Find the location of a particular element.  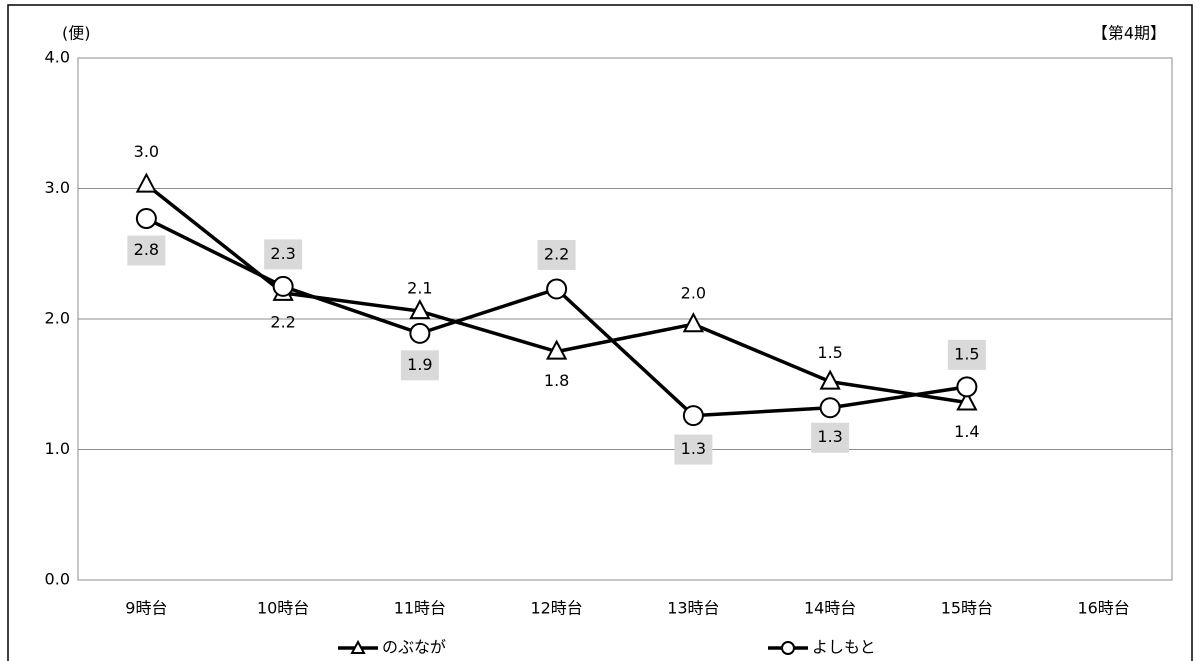

x-tick-label: 14時台 is located at coordinates (830, 608).